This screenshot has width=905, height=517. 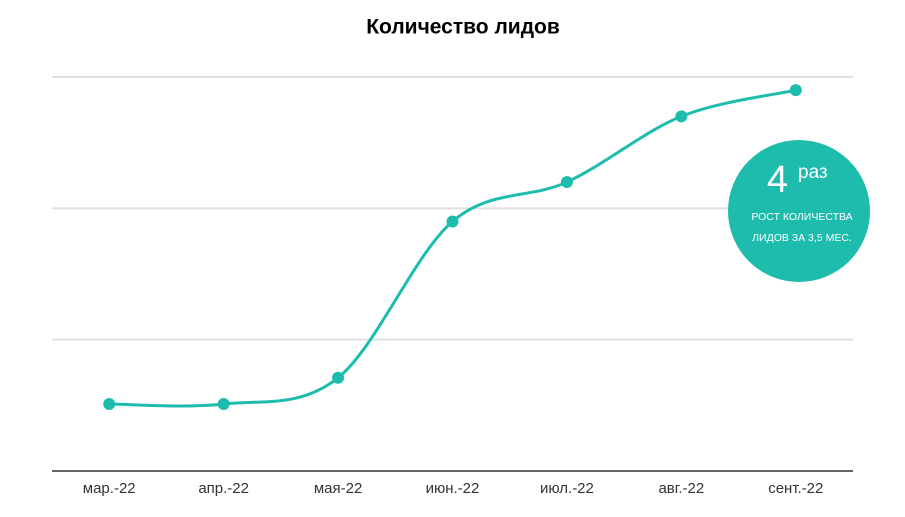 I want to click on badge-text: ЛИДОВ ЗА 3,5 МЕС., so click(x=802, y=238).